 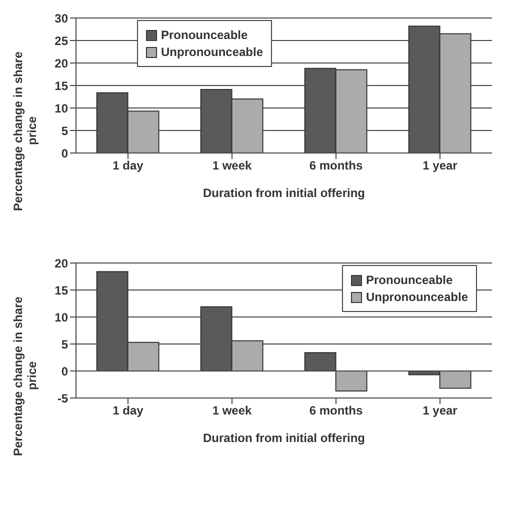 I want to click on y-tick-label: 30, so click(x=61, y=18).